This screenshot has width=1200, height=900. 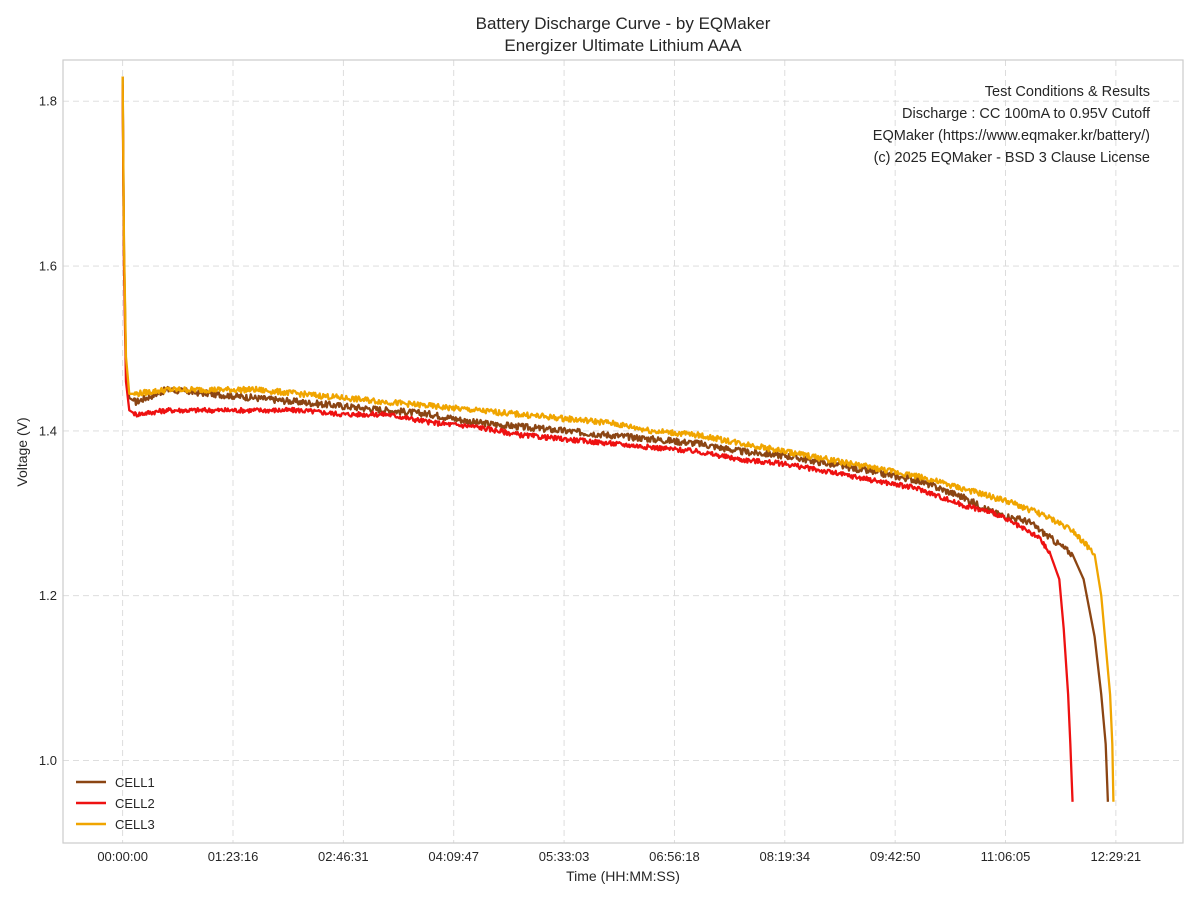 What do you see at coordinates (48, 266) in the screenshot?
I see `y-tick-label: 1.6` at bounding box center [48, 266].